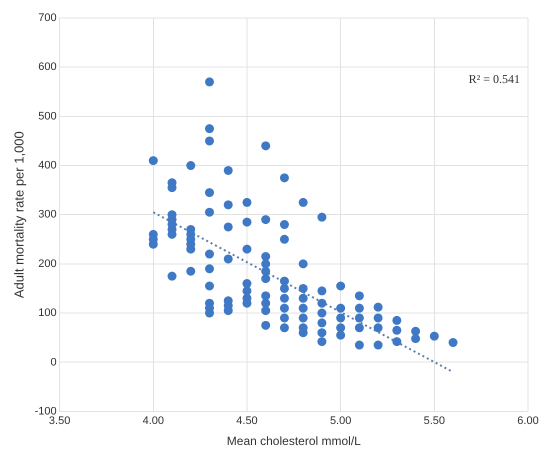 This screenshot has height=461, width=558. What do you see at coordinates (47, 313) in the screenshot?
I see `y-tick-label: 100` at bounding box center [47, 313].